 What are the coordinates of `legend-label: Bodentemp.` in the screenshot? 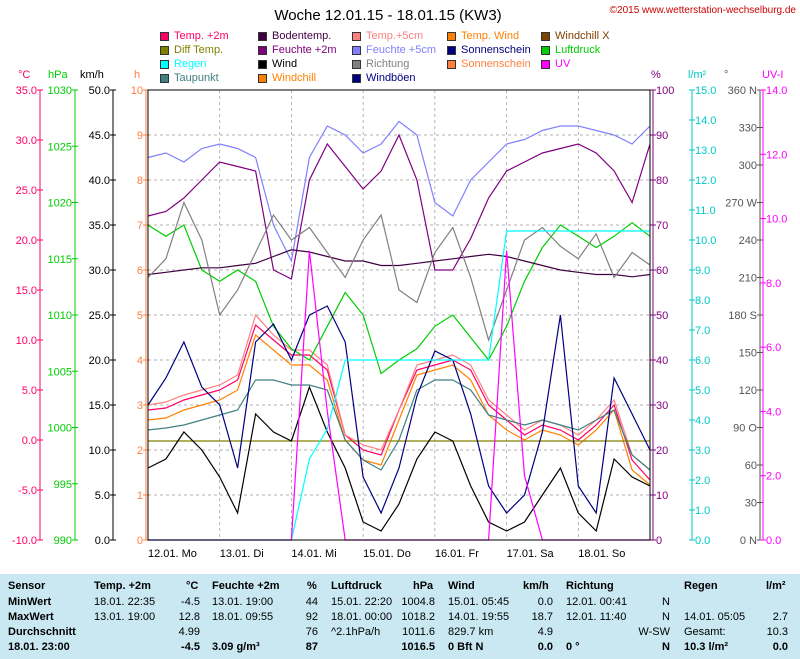 It's located at (302, 36).